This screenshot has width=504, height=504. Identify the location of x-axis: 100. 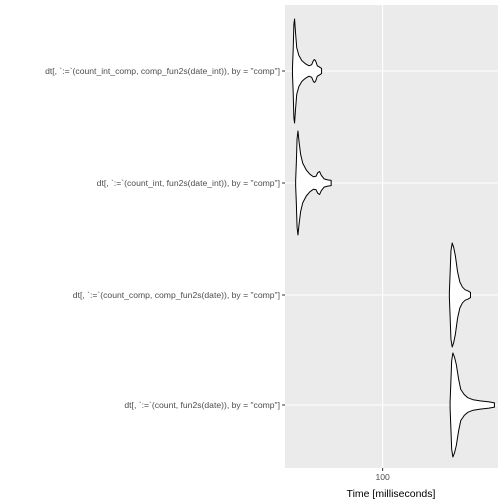
(382, 475).